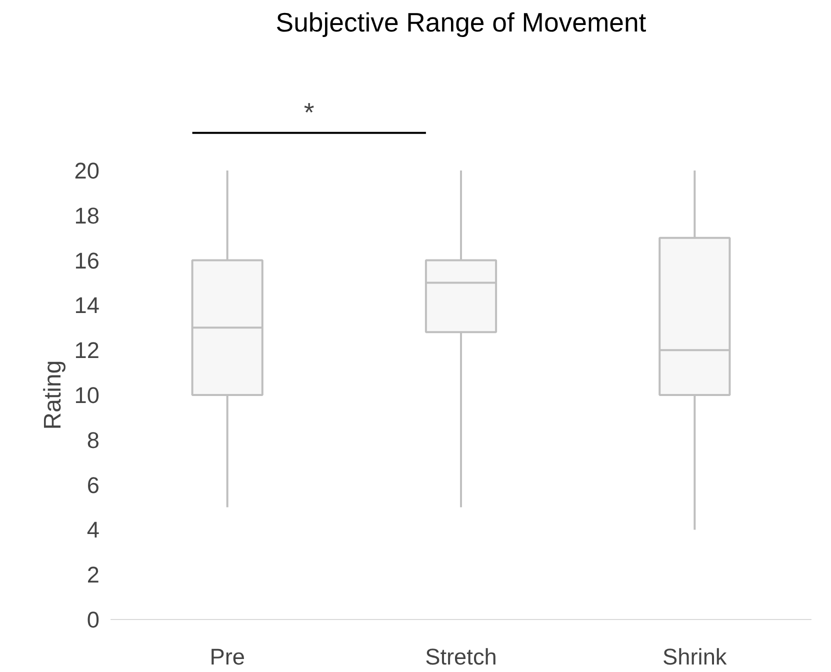  What do you see at coordinates (93, 529) in the screenshot?
I see `y-tick-label: 4` at bounding box center [93, 529].